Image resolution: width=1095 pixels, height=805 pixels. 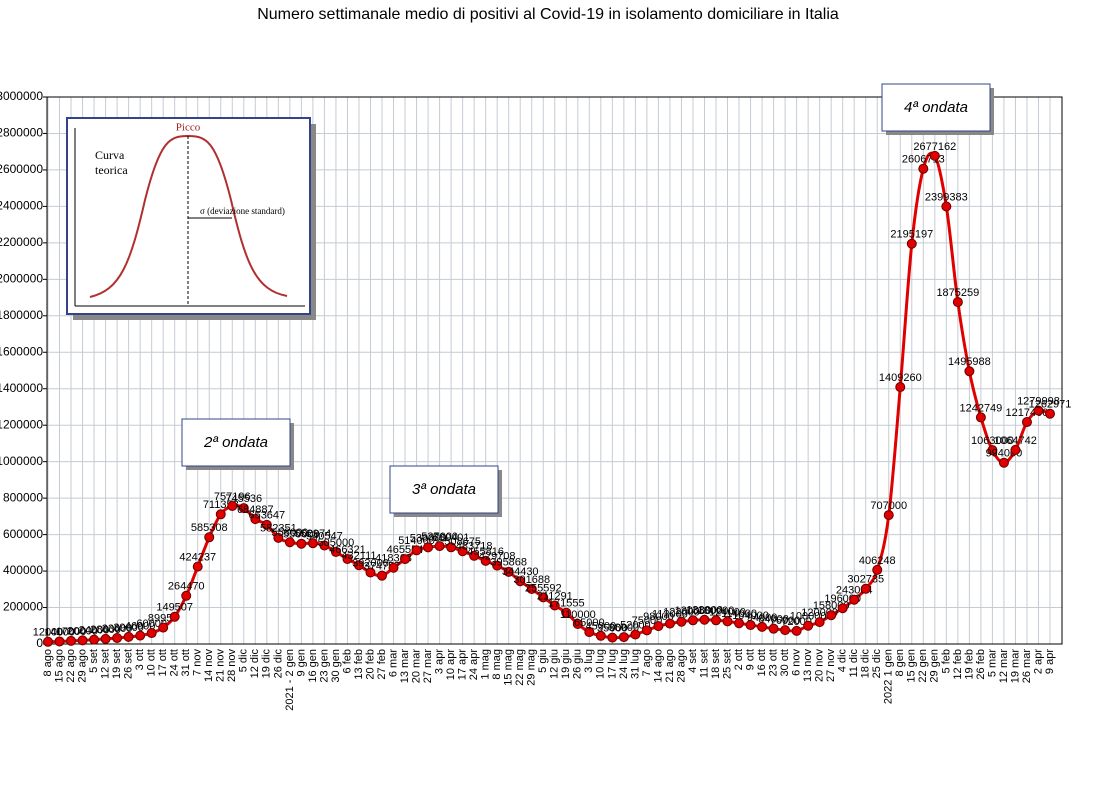 I want to click on y-tick-label: 1400000, so click(x=21, y=388).